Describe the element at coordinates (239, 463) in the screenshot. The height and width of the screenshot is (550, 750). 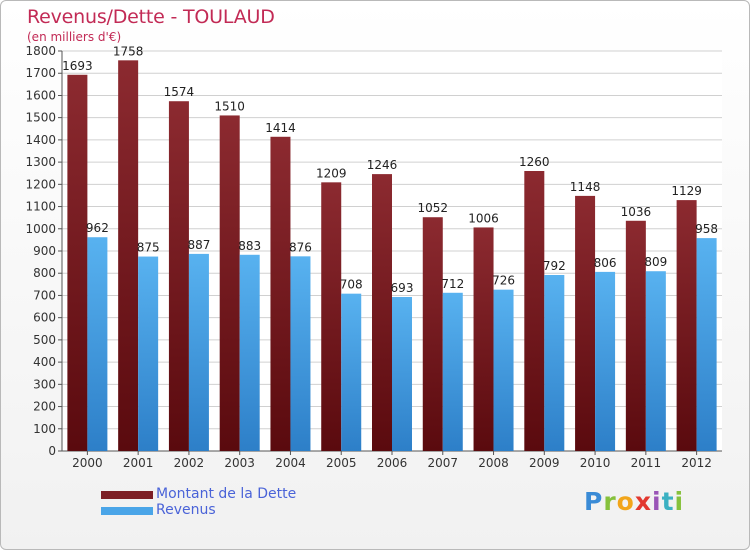
I see `x-tick-label: 2003` at that location.